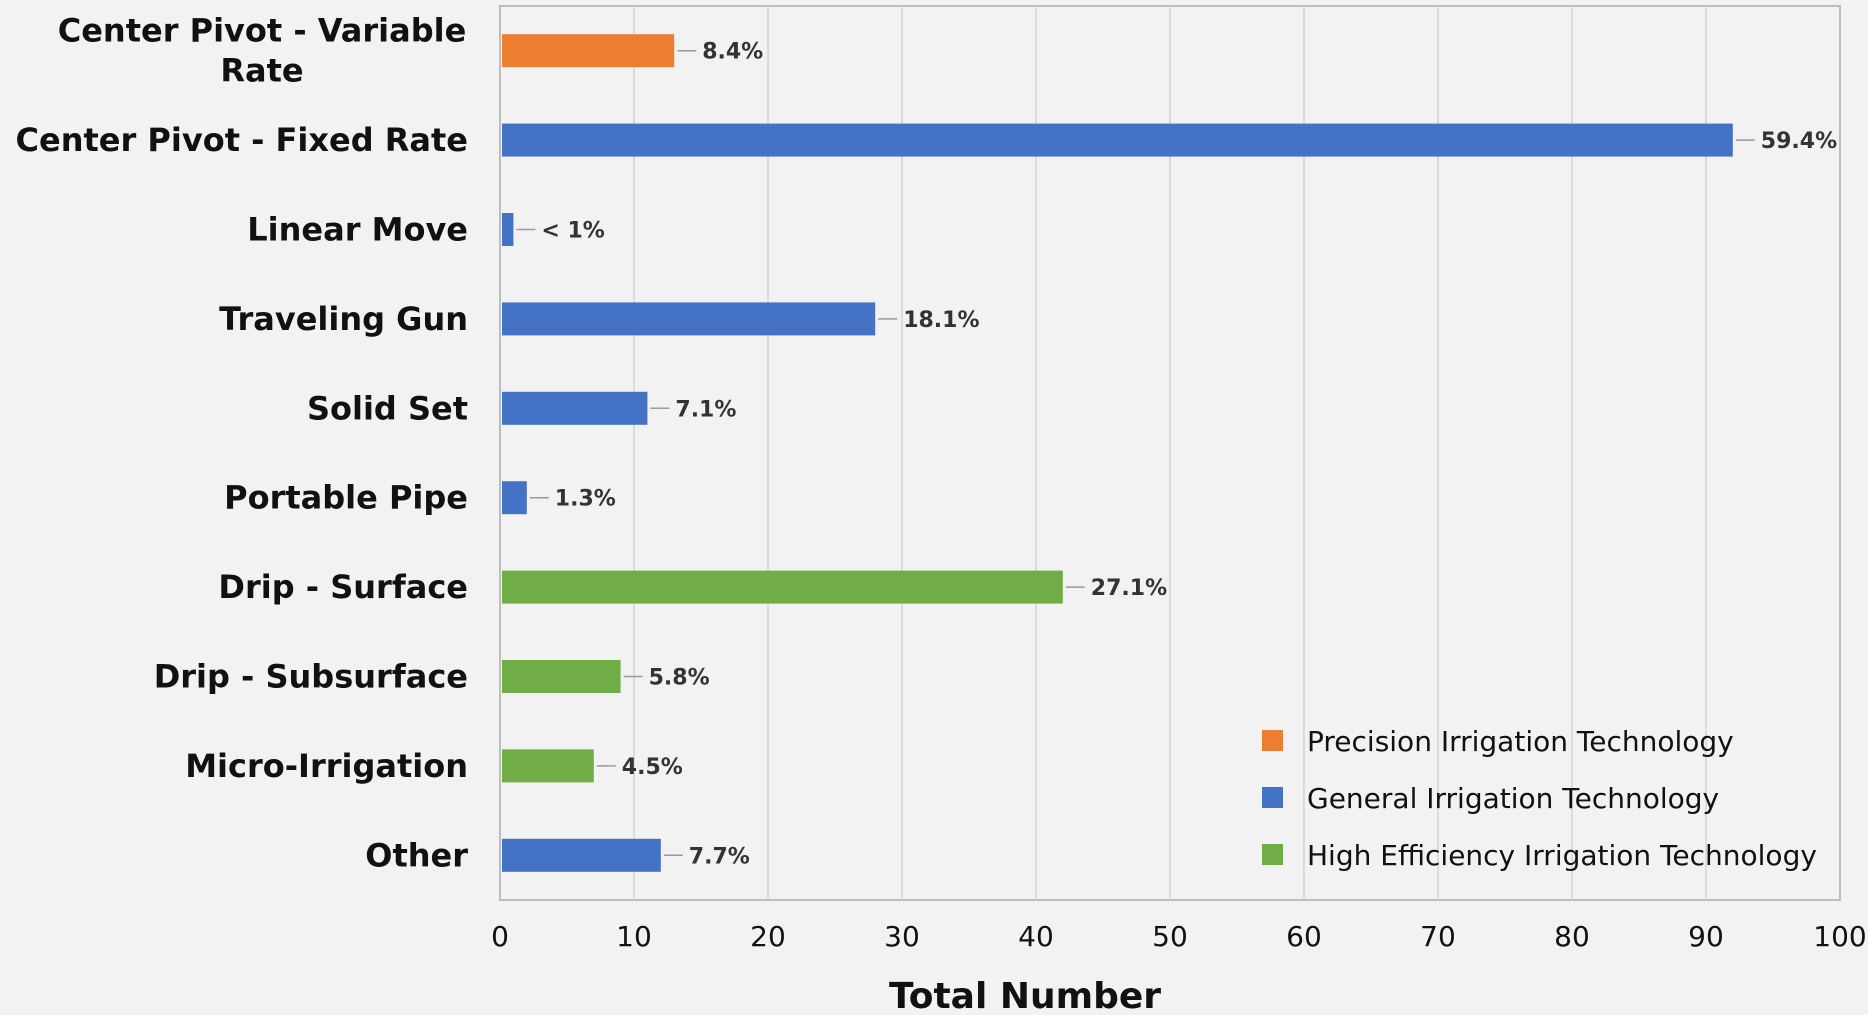  Describe the element at coordinates (1520, 741) in the screenshot. I see `legend-label: Precision Irrigation Technology` at that location.